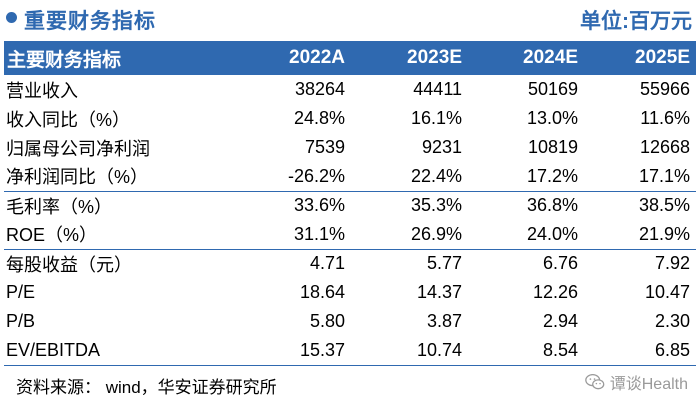  Describe the element at coordinates (552, 205) in the screenshot. I see `table-cell: 36.8%` at that location.